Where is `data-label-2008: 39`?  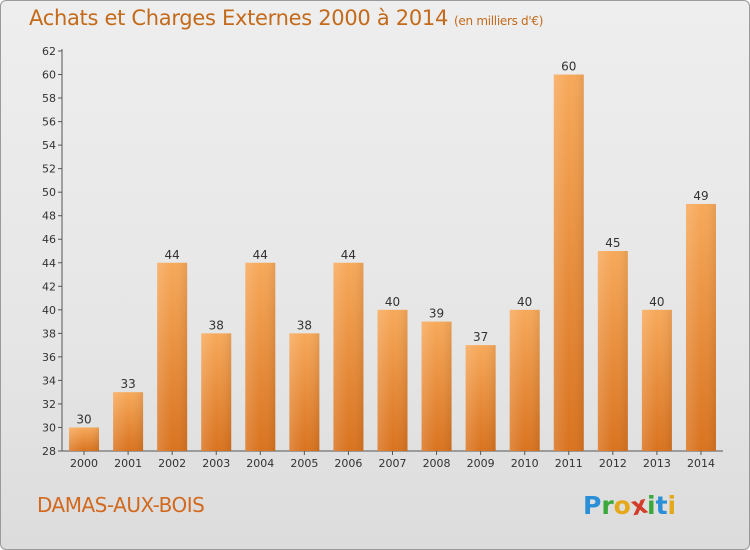
data-label-2008: 39 is located at coordinates (436, 314).